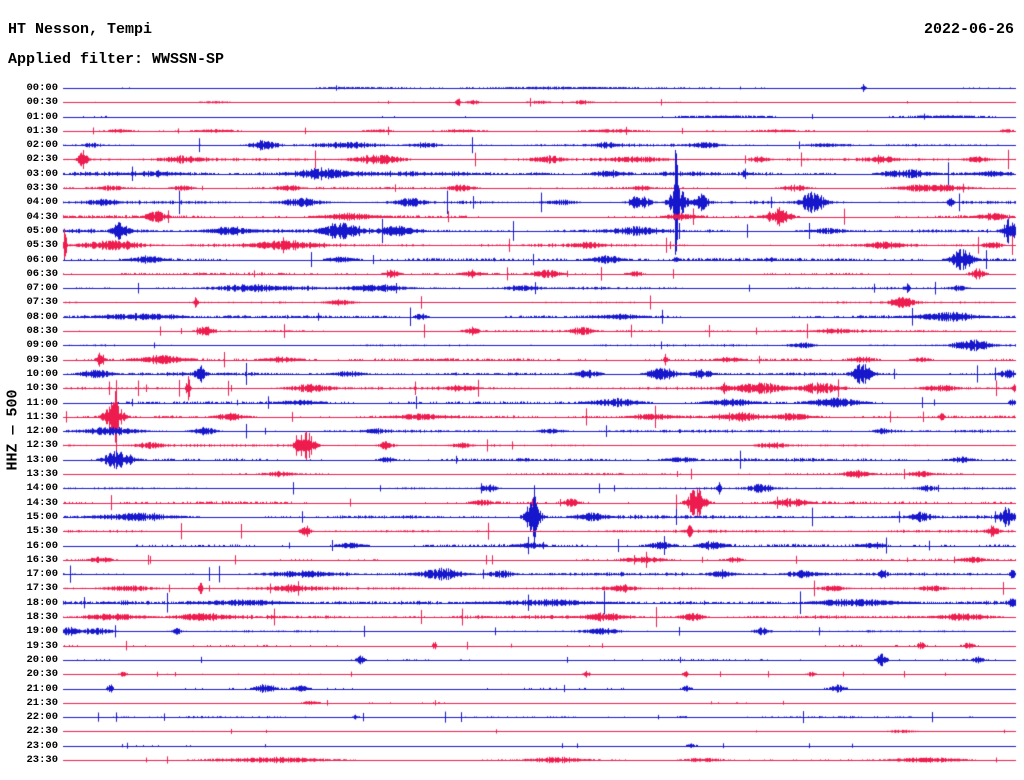  What do you see at coordinates (42, 488) in the screenshot?
I see `time-label: 14:00` at bounding box center [42, 488].